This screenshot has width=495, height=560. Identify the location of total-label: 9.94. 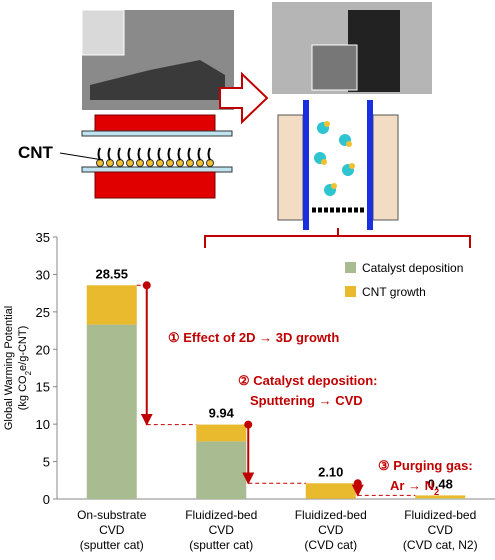
(222, 413).